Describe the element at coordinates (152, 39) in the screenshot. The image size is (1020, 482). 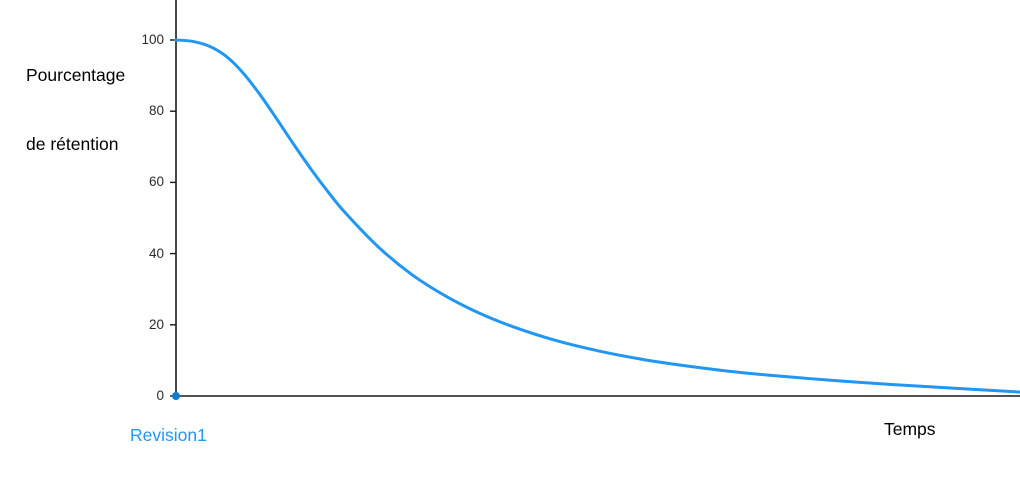
I see `y-axis-tick-label: 100` at that location.